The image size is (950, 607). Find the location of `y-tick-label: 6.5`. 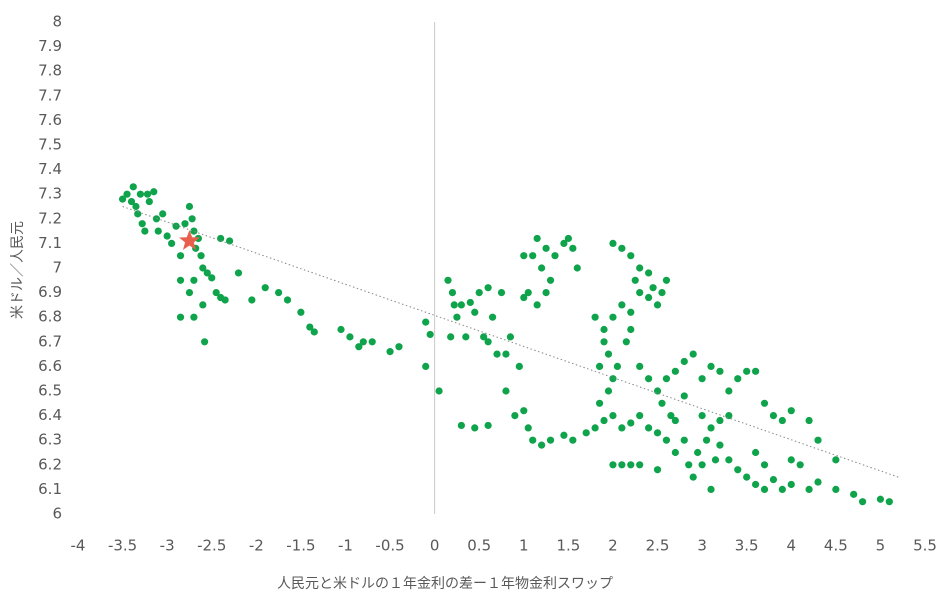

y-tick-label: 6.5 is located at coordinates (50, 391).